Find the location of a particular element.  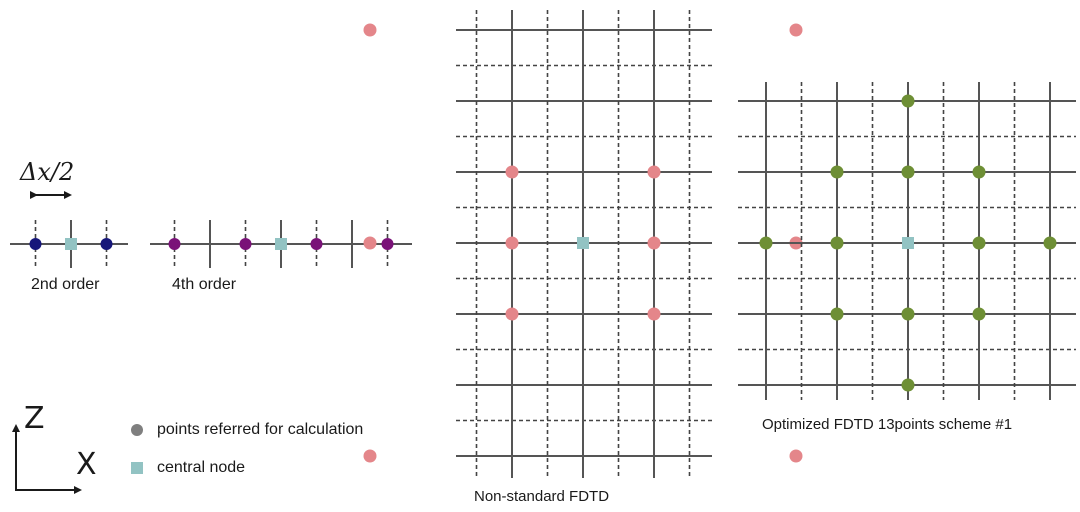

x-axis-label: X is located at coordinates (86, 464).